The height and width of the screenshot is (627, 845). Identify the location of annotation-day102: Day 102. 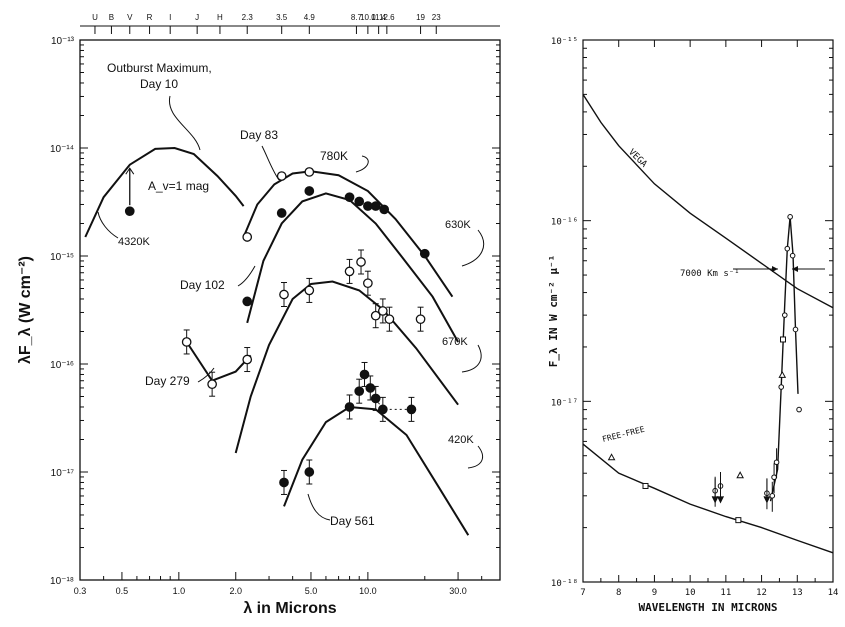
(202, 285).